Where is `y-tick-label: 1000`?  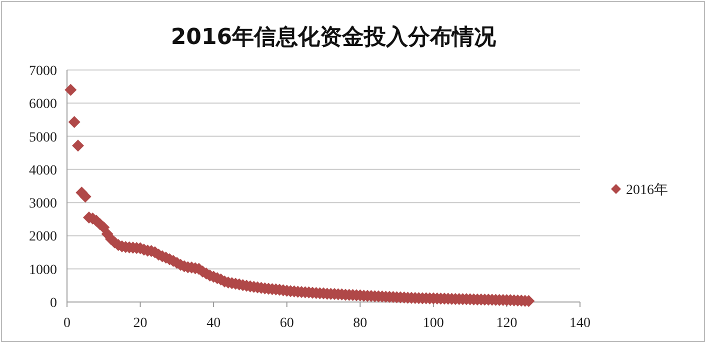
y-tick-label: 1000 is located at coordinates (43, 270).